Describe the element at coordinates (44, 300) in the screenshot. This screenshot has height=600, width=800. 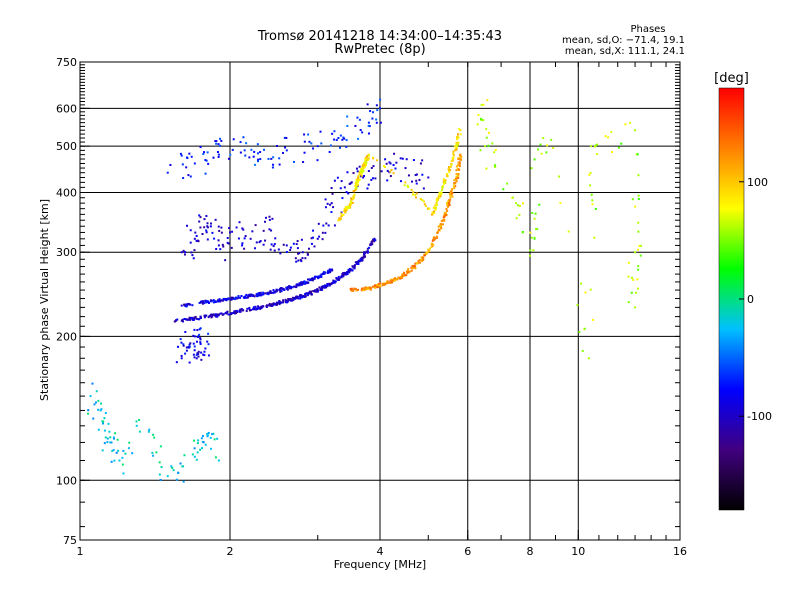
I see `y-axis-label: Stationary phase Virtual Height [km]` at that location.